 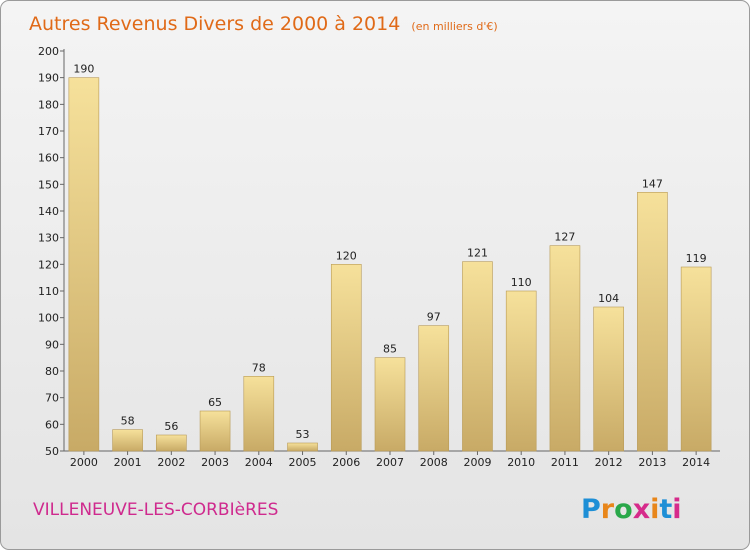 What do you see at coordinates (48, 211) in the screenshot?
I see `y-tick-label: 140` at bounding box center [48, 211].